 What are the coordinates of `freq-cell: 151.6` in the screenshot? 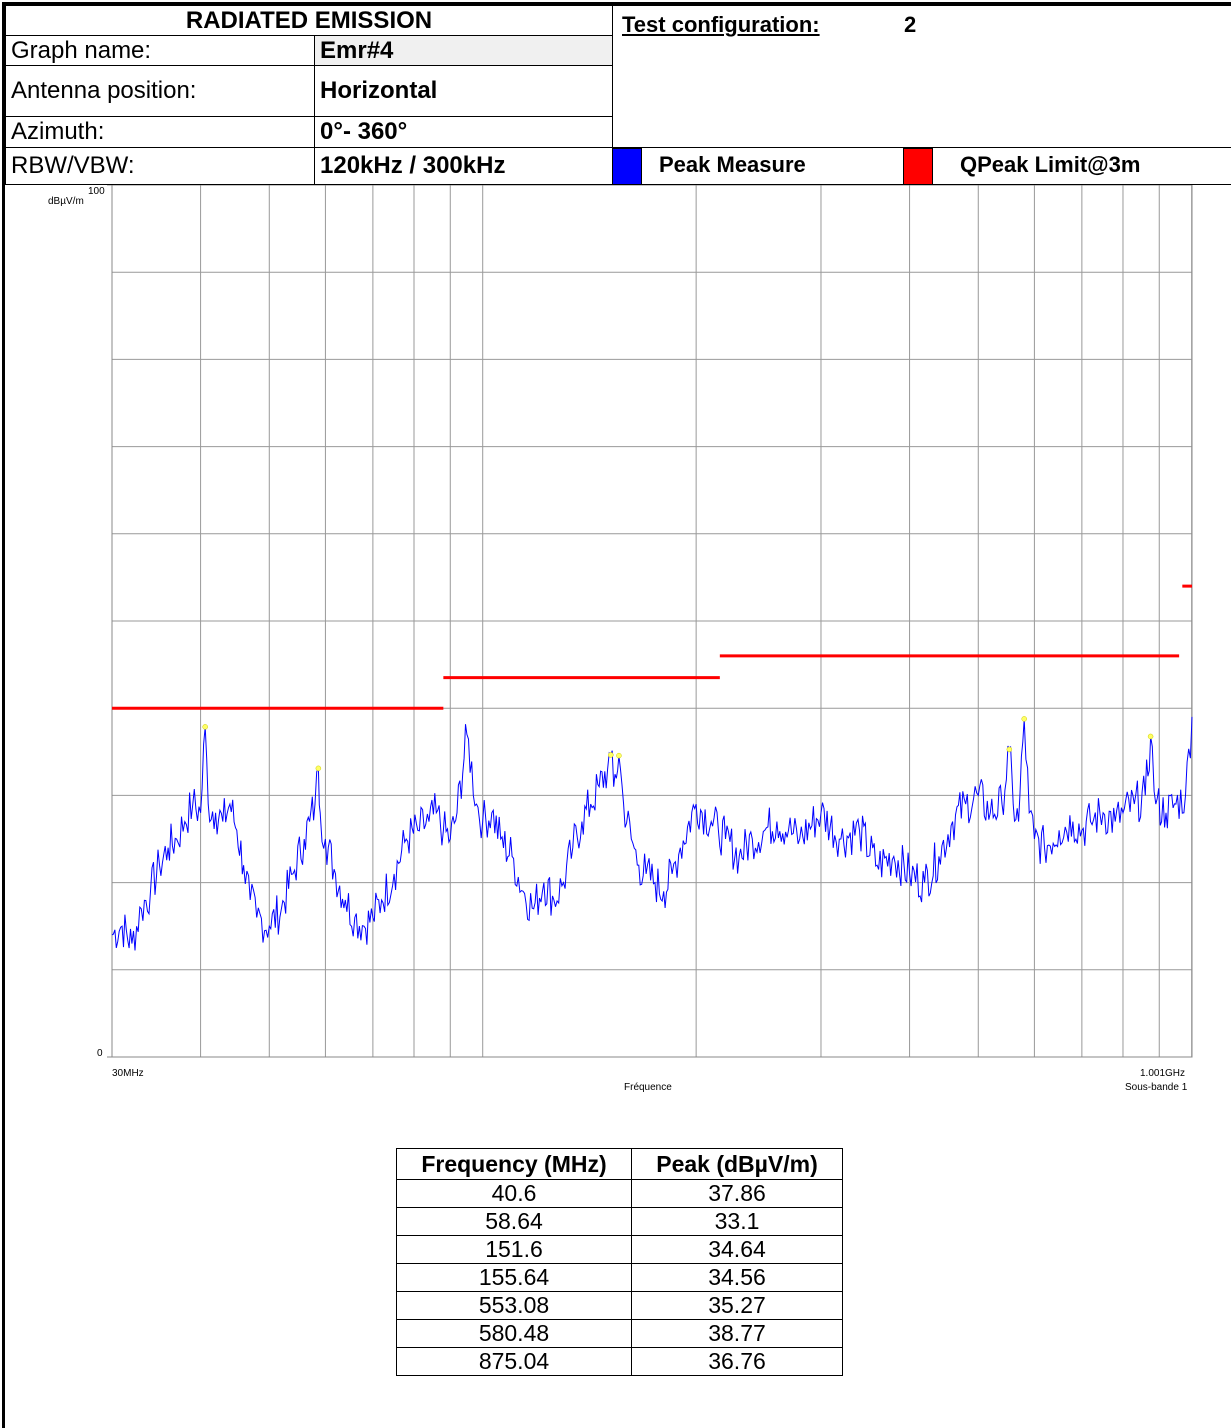 It's located at (514, 1249).